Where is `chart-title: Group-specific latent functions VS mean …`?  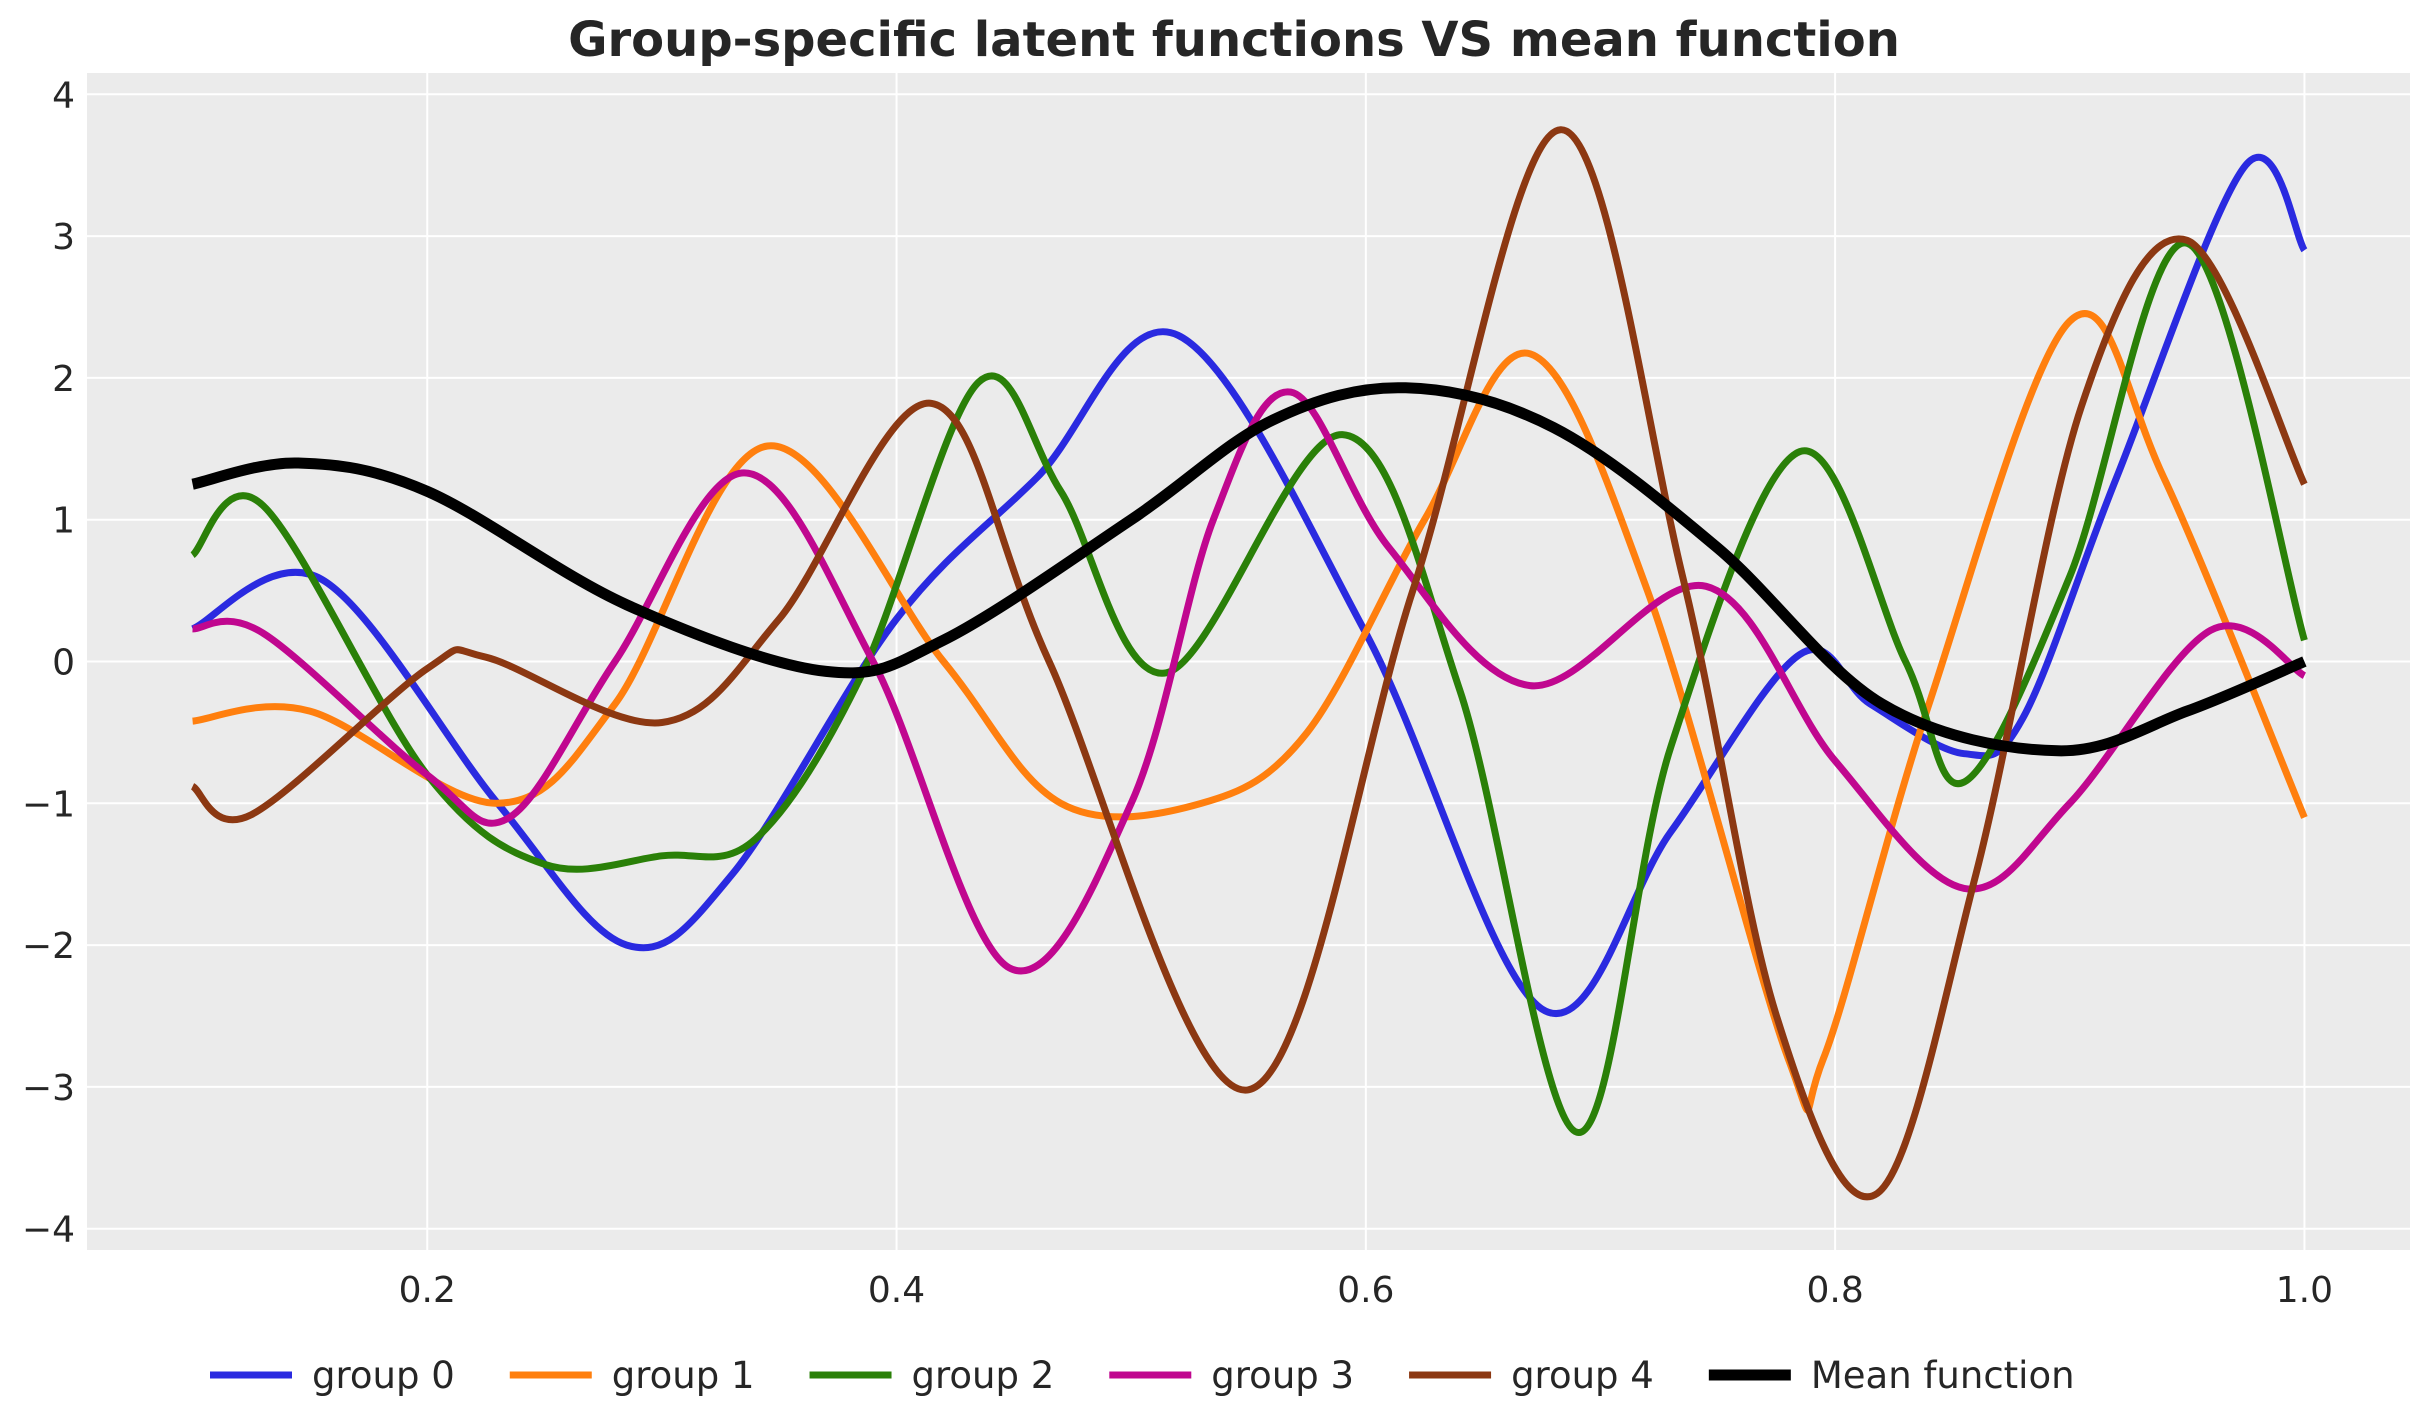
chart-title: Group-specific latent functions VS mean … is located at coordinates (1234, 40).